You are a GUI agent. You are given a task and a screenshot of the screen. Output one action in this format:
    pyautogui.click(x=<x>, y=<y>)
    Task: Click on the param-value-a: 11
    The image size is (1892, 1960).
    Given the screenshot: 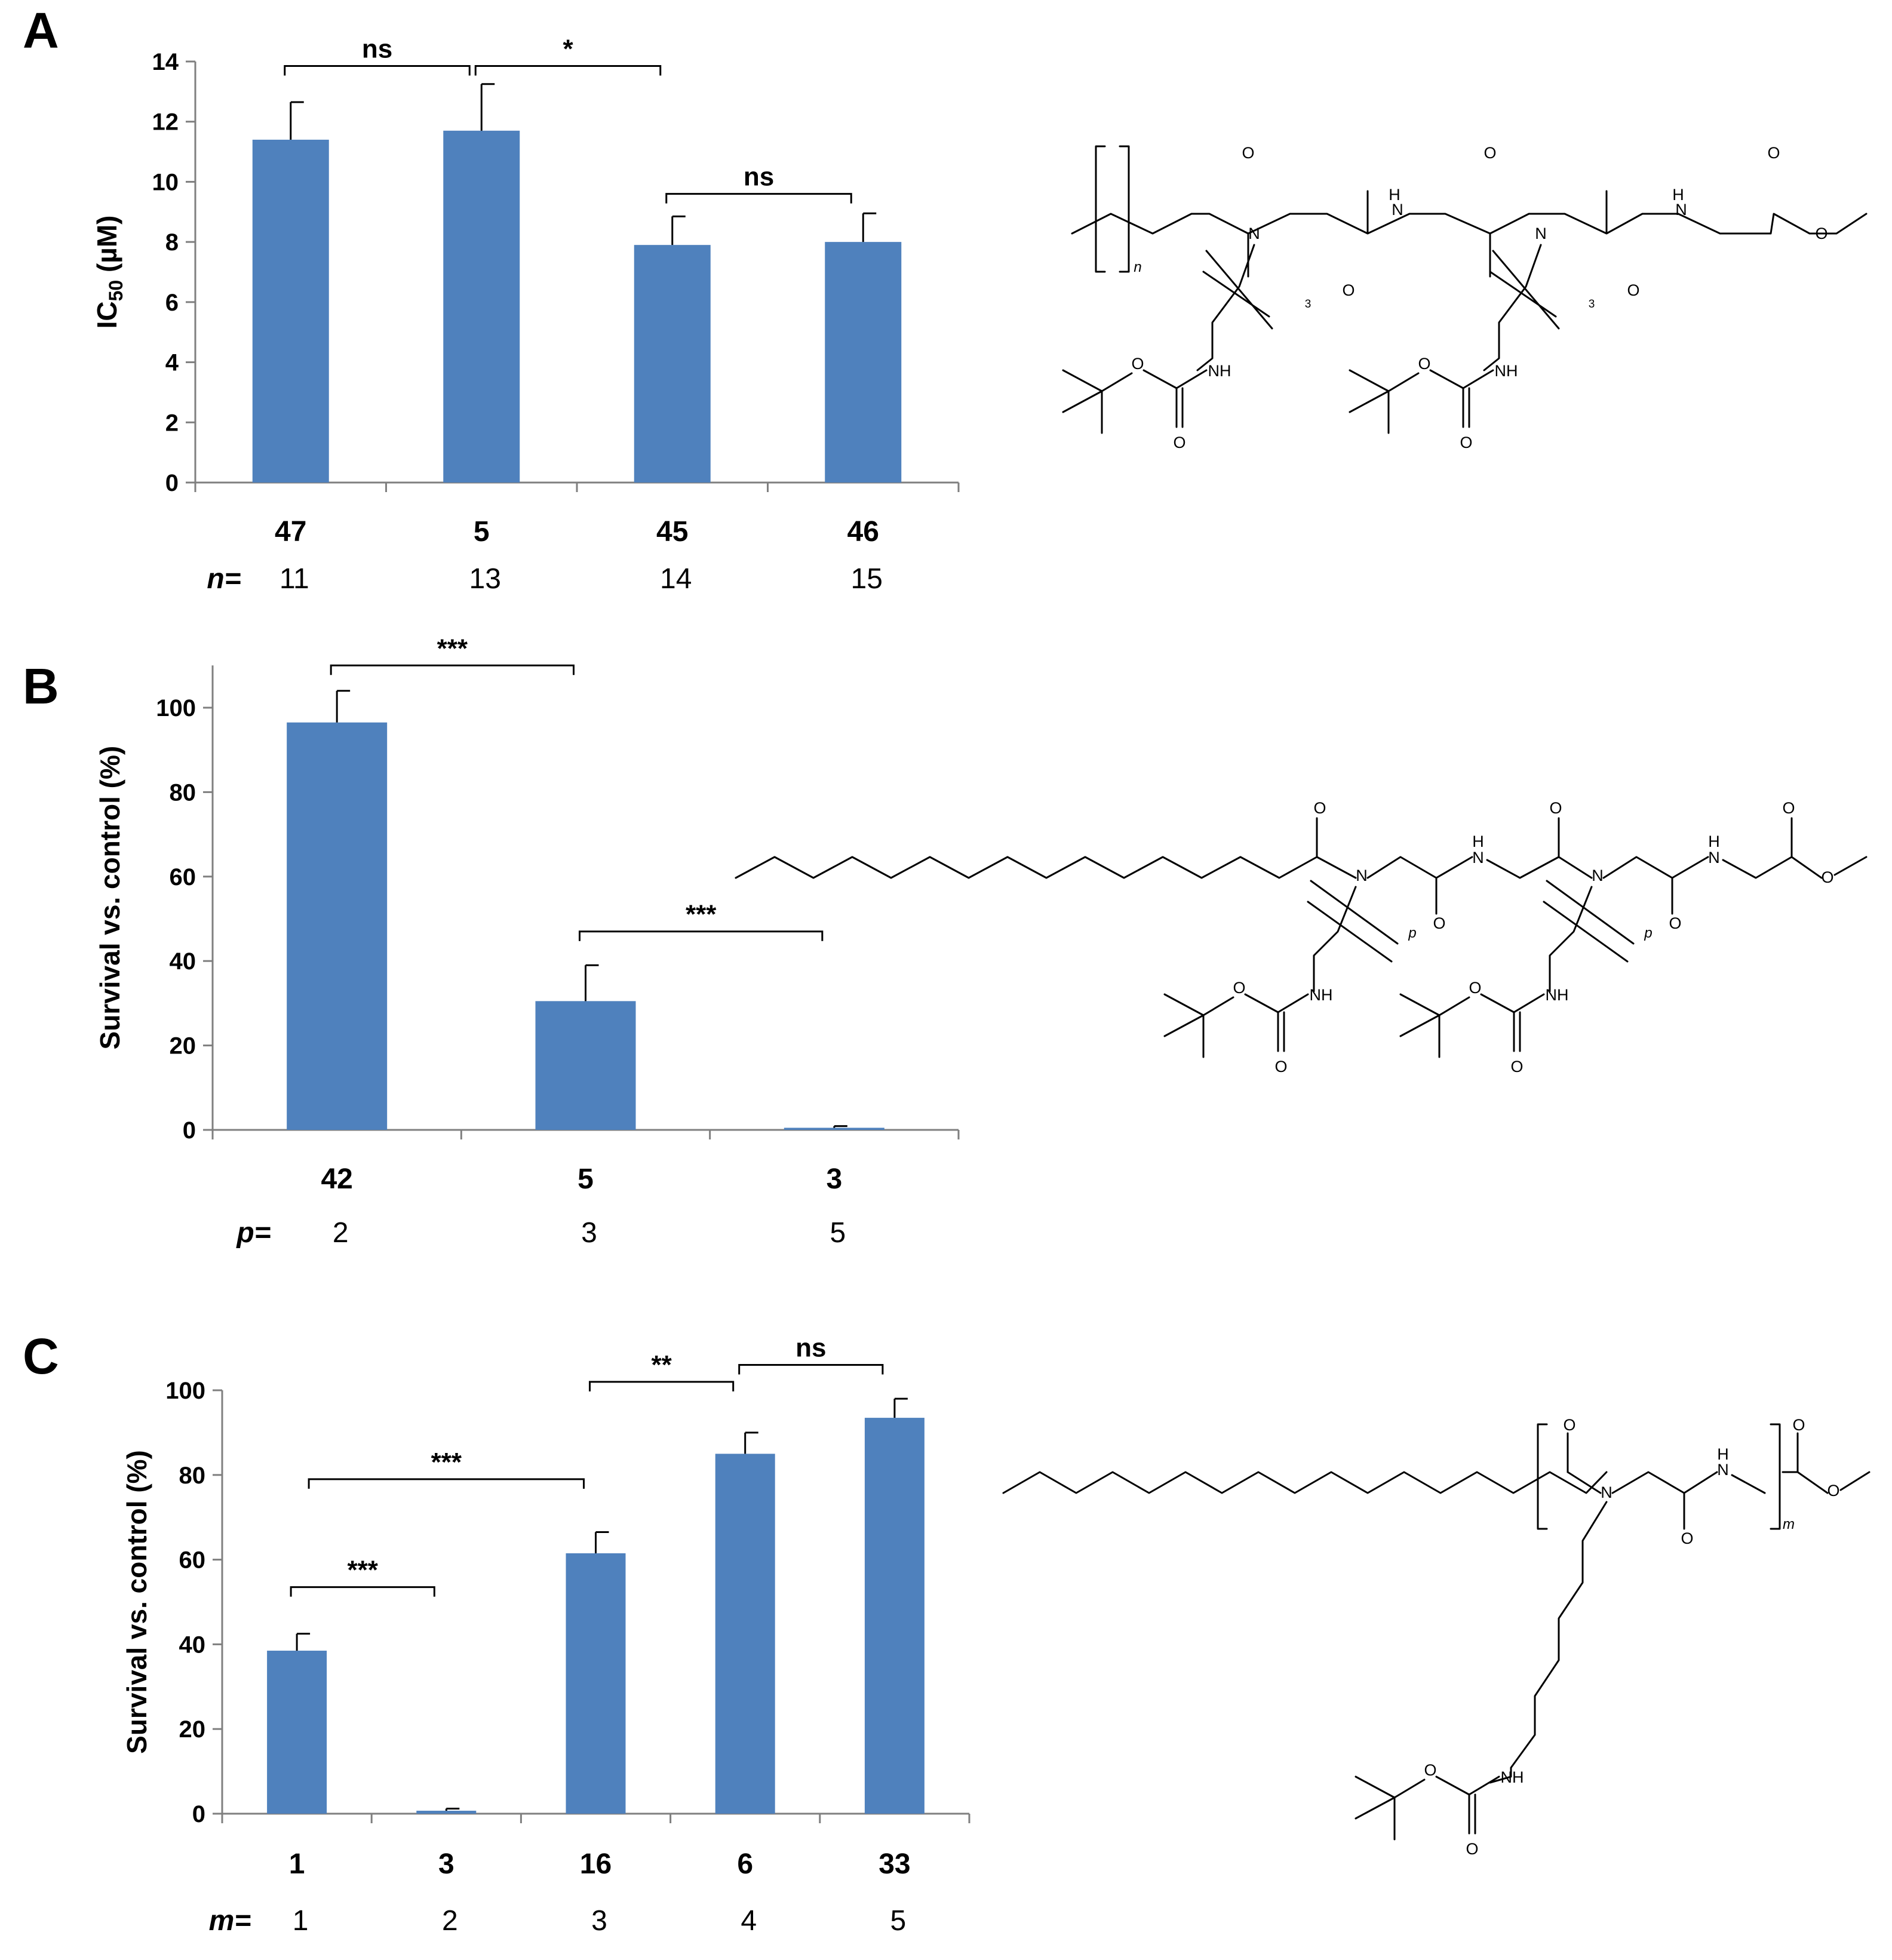 What is the action you would take?
    pyautogui.click(x=294, y=579)
    